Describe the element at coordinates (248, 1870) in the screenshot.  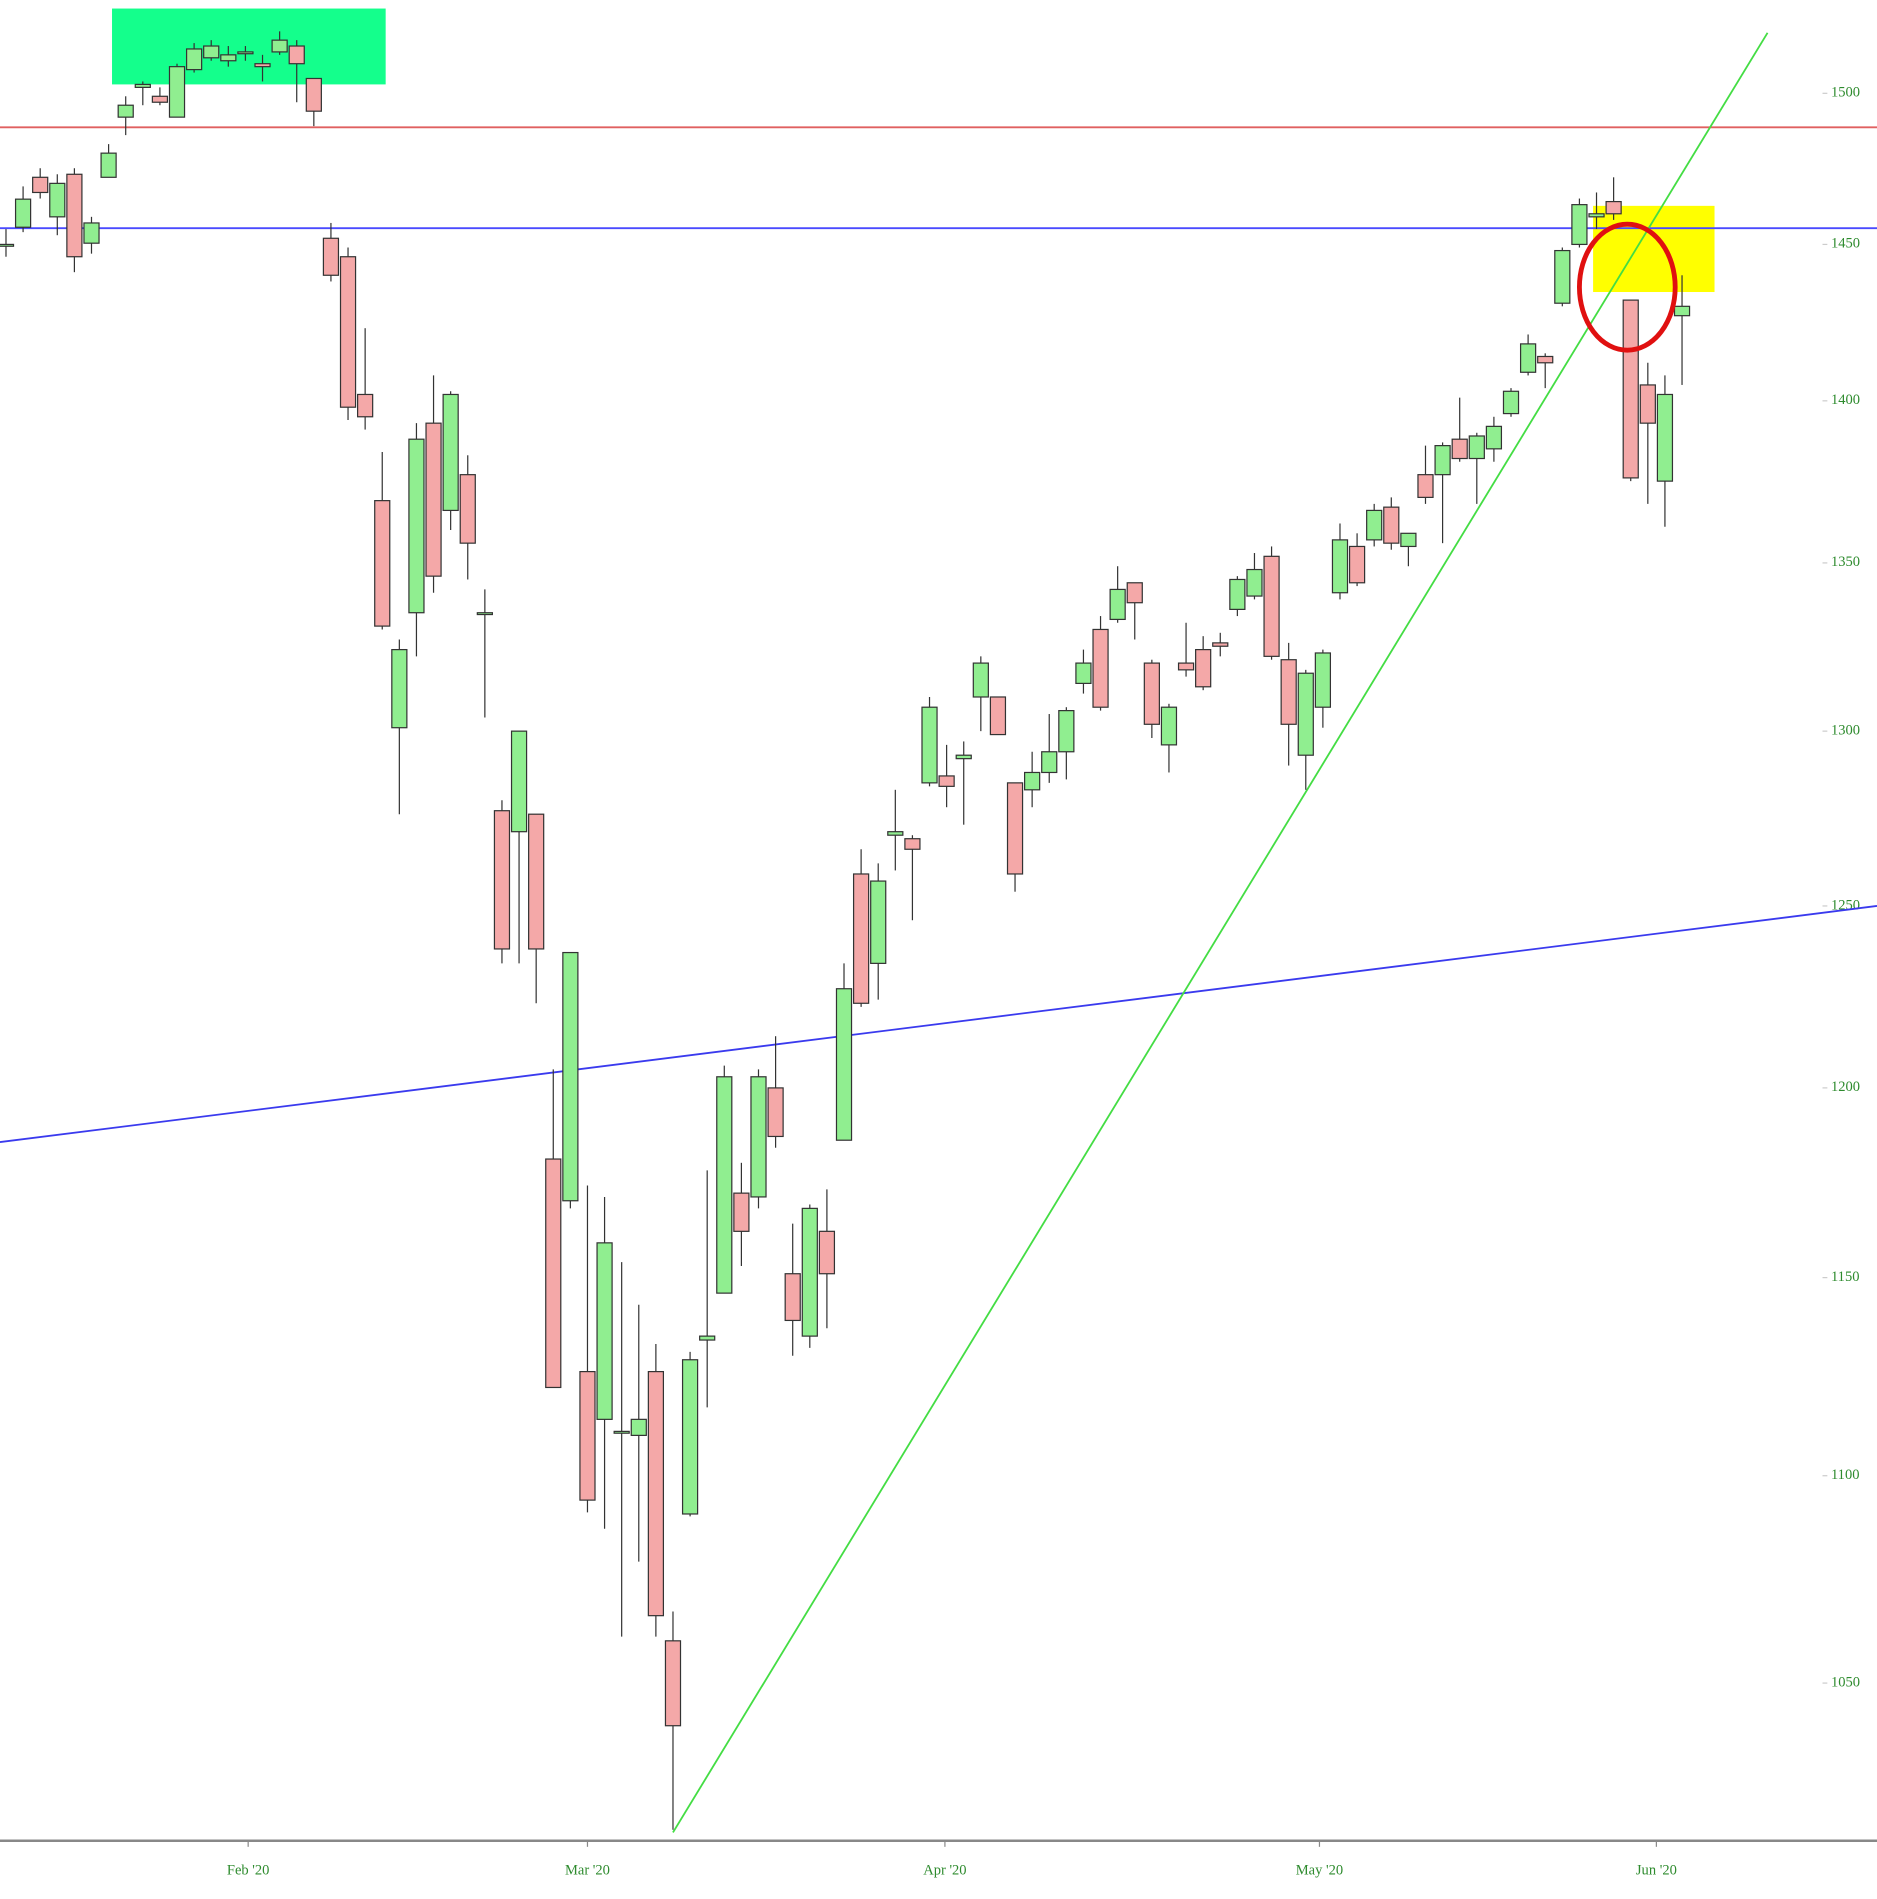
I see `x-tick-label: Feb '20` at that location.